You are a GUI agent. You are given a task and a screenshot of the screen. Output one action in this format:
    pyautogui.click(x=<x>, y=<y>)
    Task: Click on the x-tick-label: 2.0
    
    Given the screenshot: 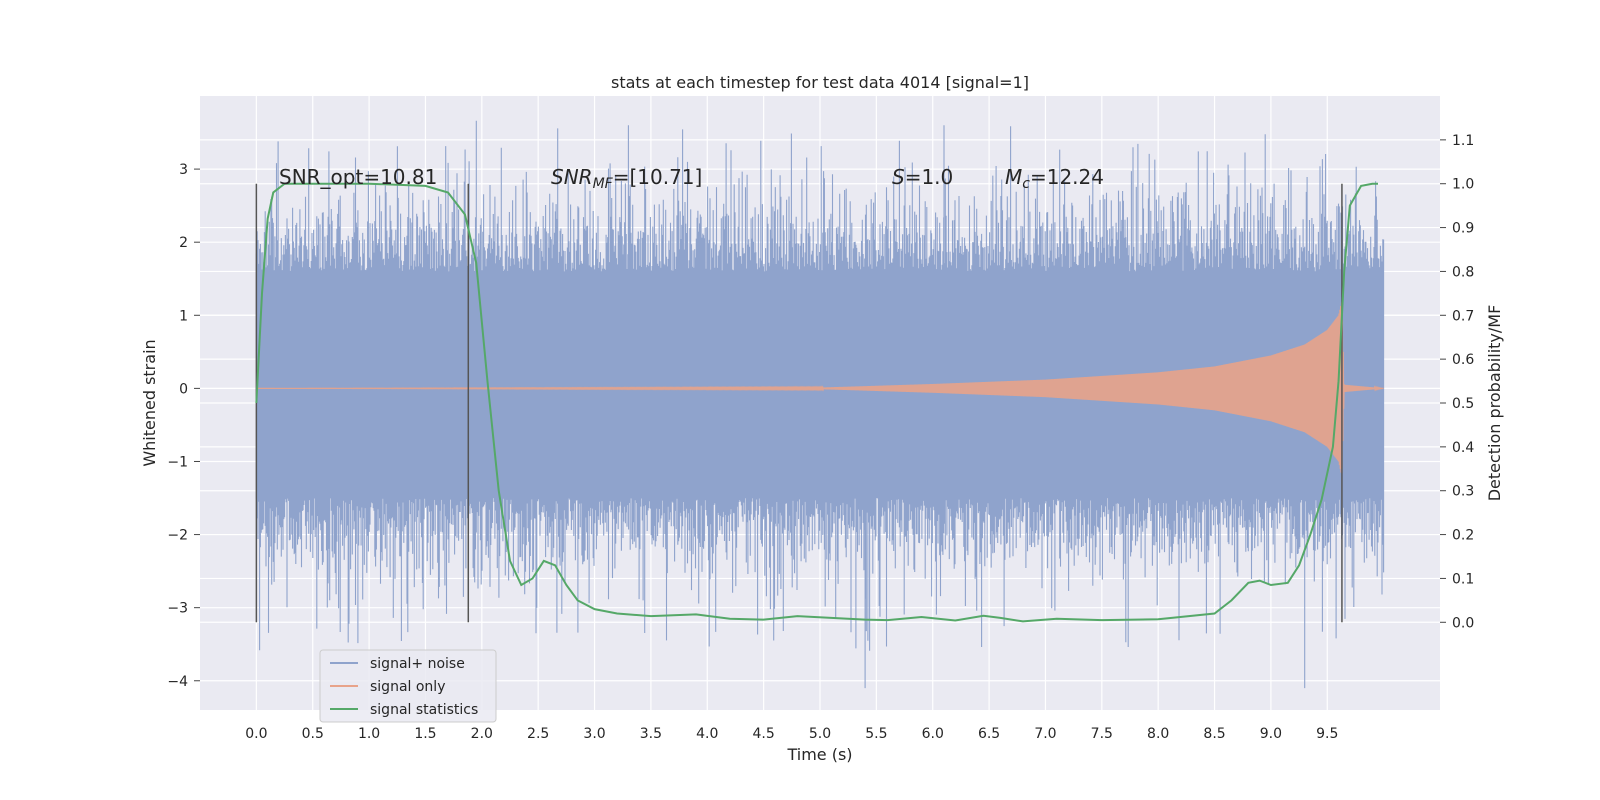 What is the action you would take?
    pyautogui.click(x=482, y=734)
    